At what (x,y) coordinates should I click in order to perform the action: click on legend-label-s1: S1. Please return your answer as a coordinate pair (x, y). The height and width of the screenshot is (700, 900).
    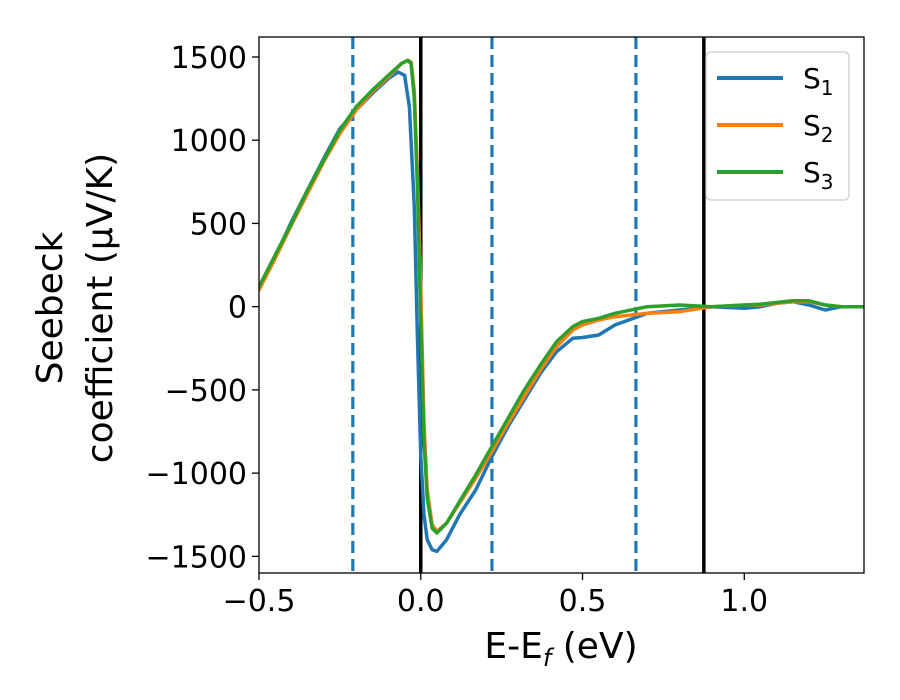
    Looking at the image, I should click on (818, 81).